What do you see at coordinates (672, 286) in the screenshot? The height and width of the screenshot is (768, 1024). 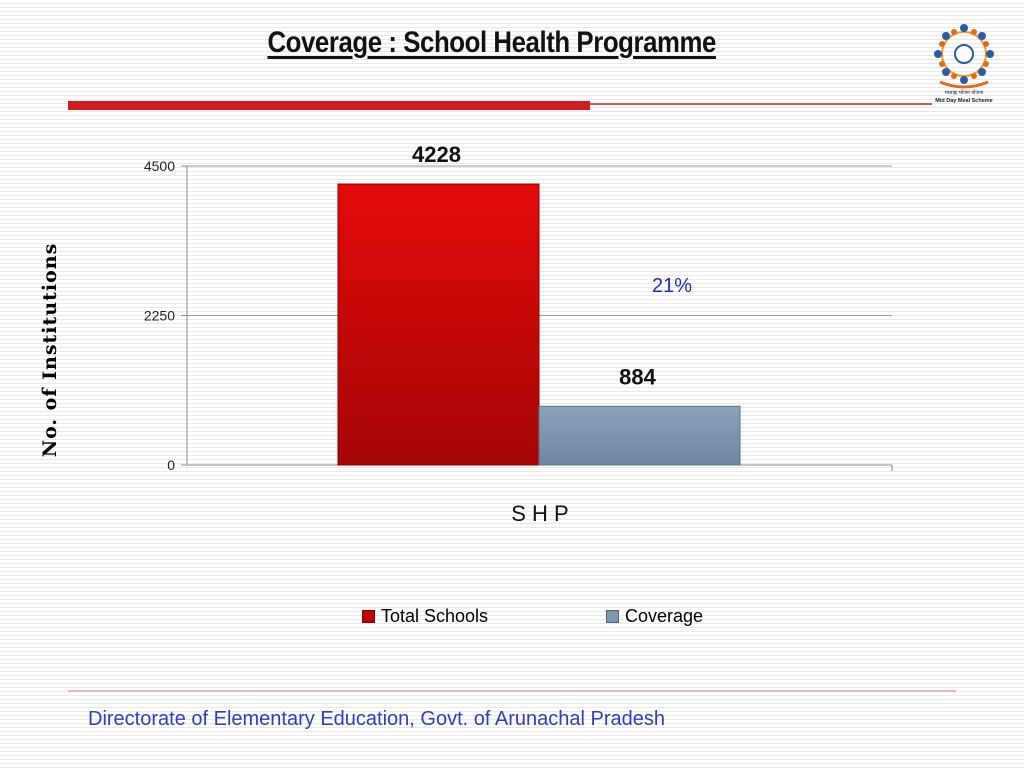 I see `coverage-percent-annotation: 21%` at bounding box center [672, 286].